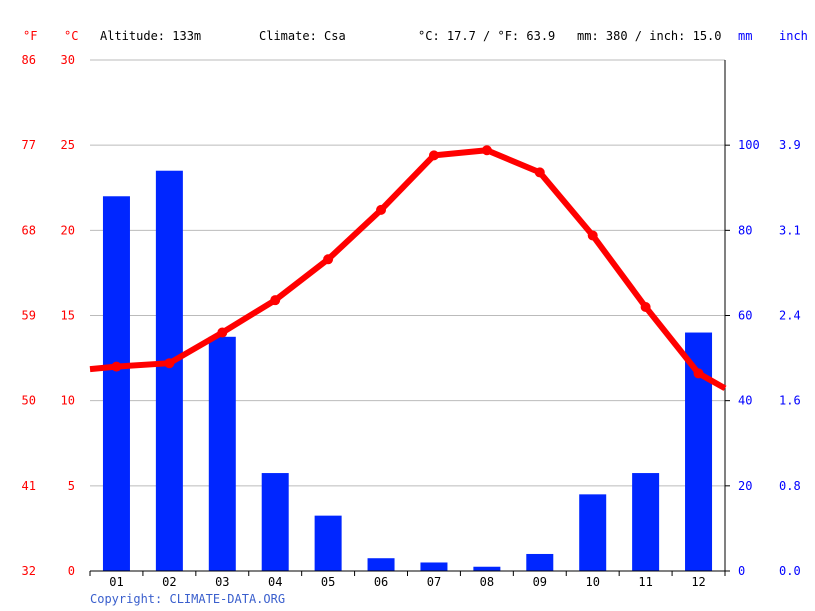 The image size is (815, 611). Describe the element at coordinates (302, 36) in the screenshot. I see `climate-label: Climate: Csa` at that location.